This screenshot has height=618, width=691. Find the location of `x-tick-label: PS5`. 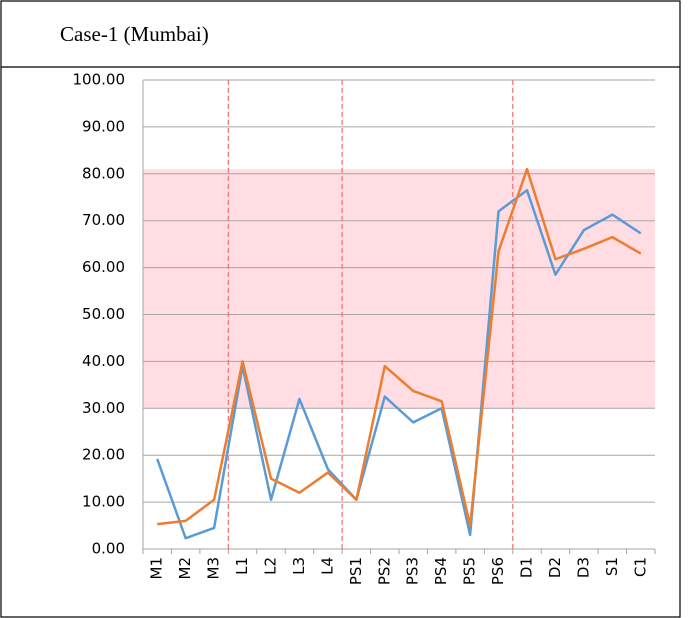

x-tick-label: PS5 is located at coordinates (470, 571).